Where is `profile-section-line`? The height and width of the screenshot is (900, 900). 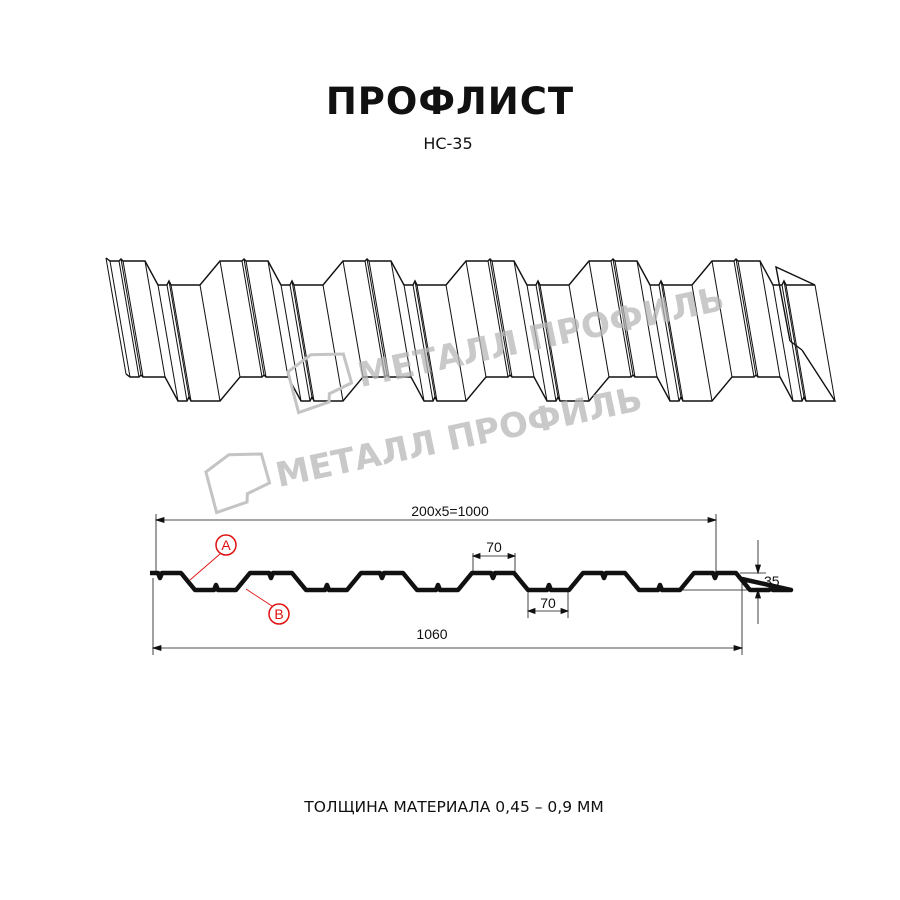
profile-section-line is located at coordinates (472, 581).